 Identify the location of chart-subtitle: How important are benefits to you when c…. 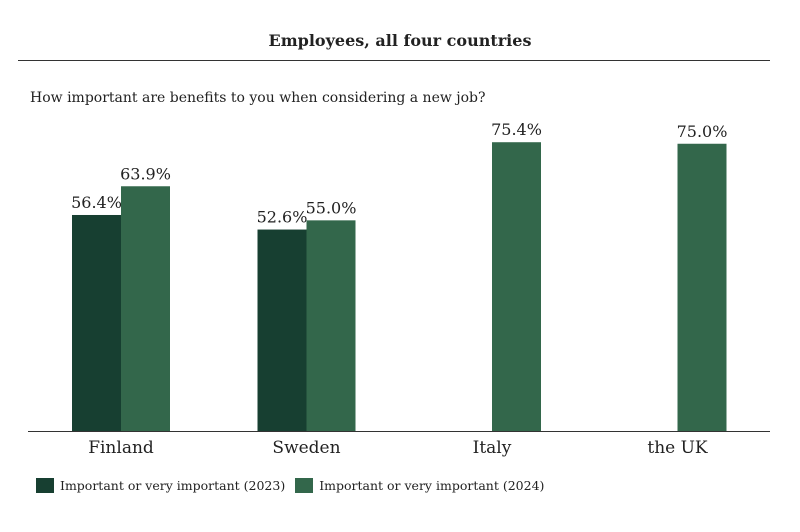
(258, 98).